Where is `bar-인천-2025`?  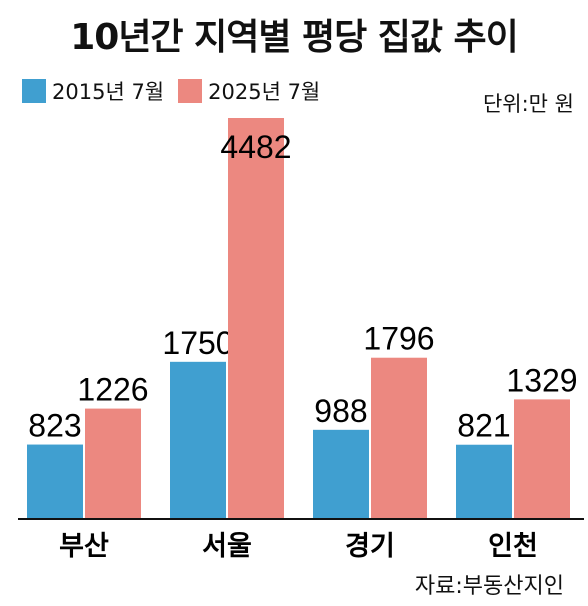 bar-인천-2025 is located at coordinates (542, 458).